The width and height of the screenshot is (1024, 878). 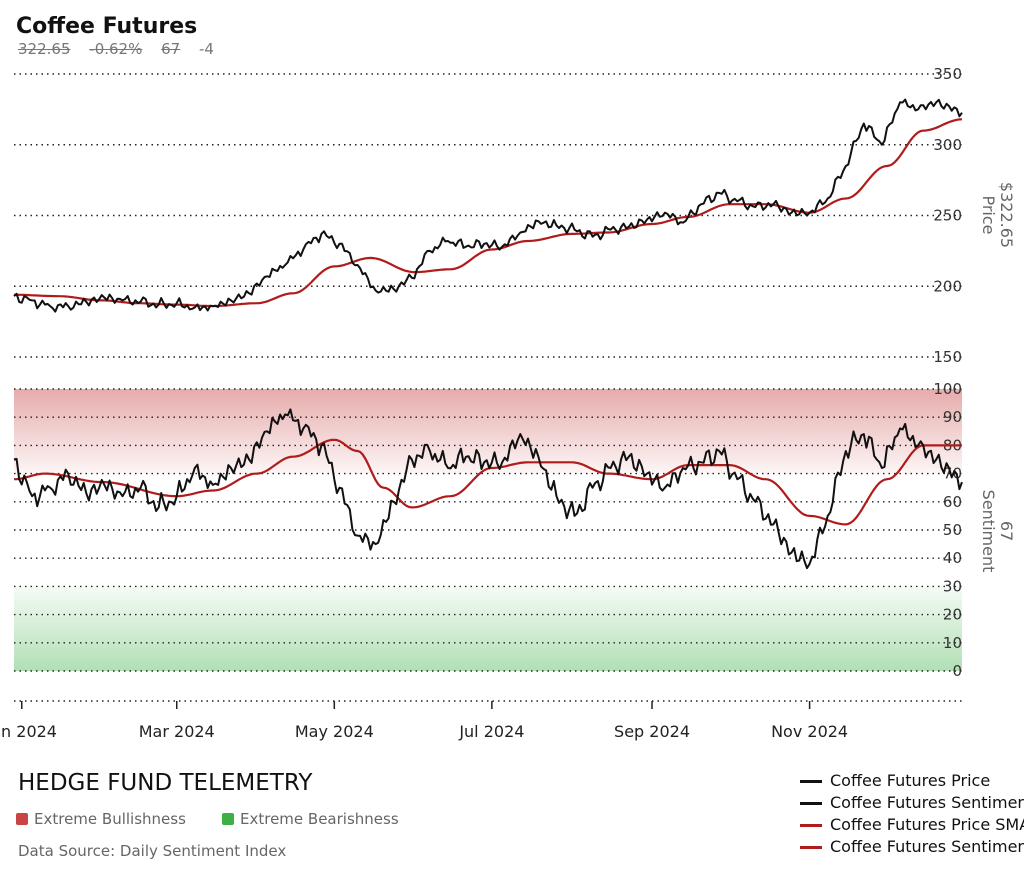 I want to click on price-tick-label: 200, so click(x=947, y=286).